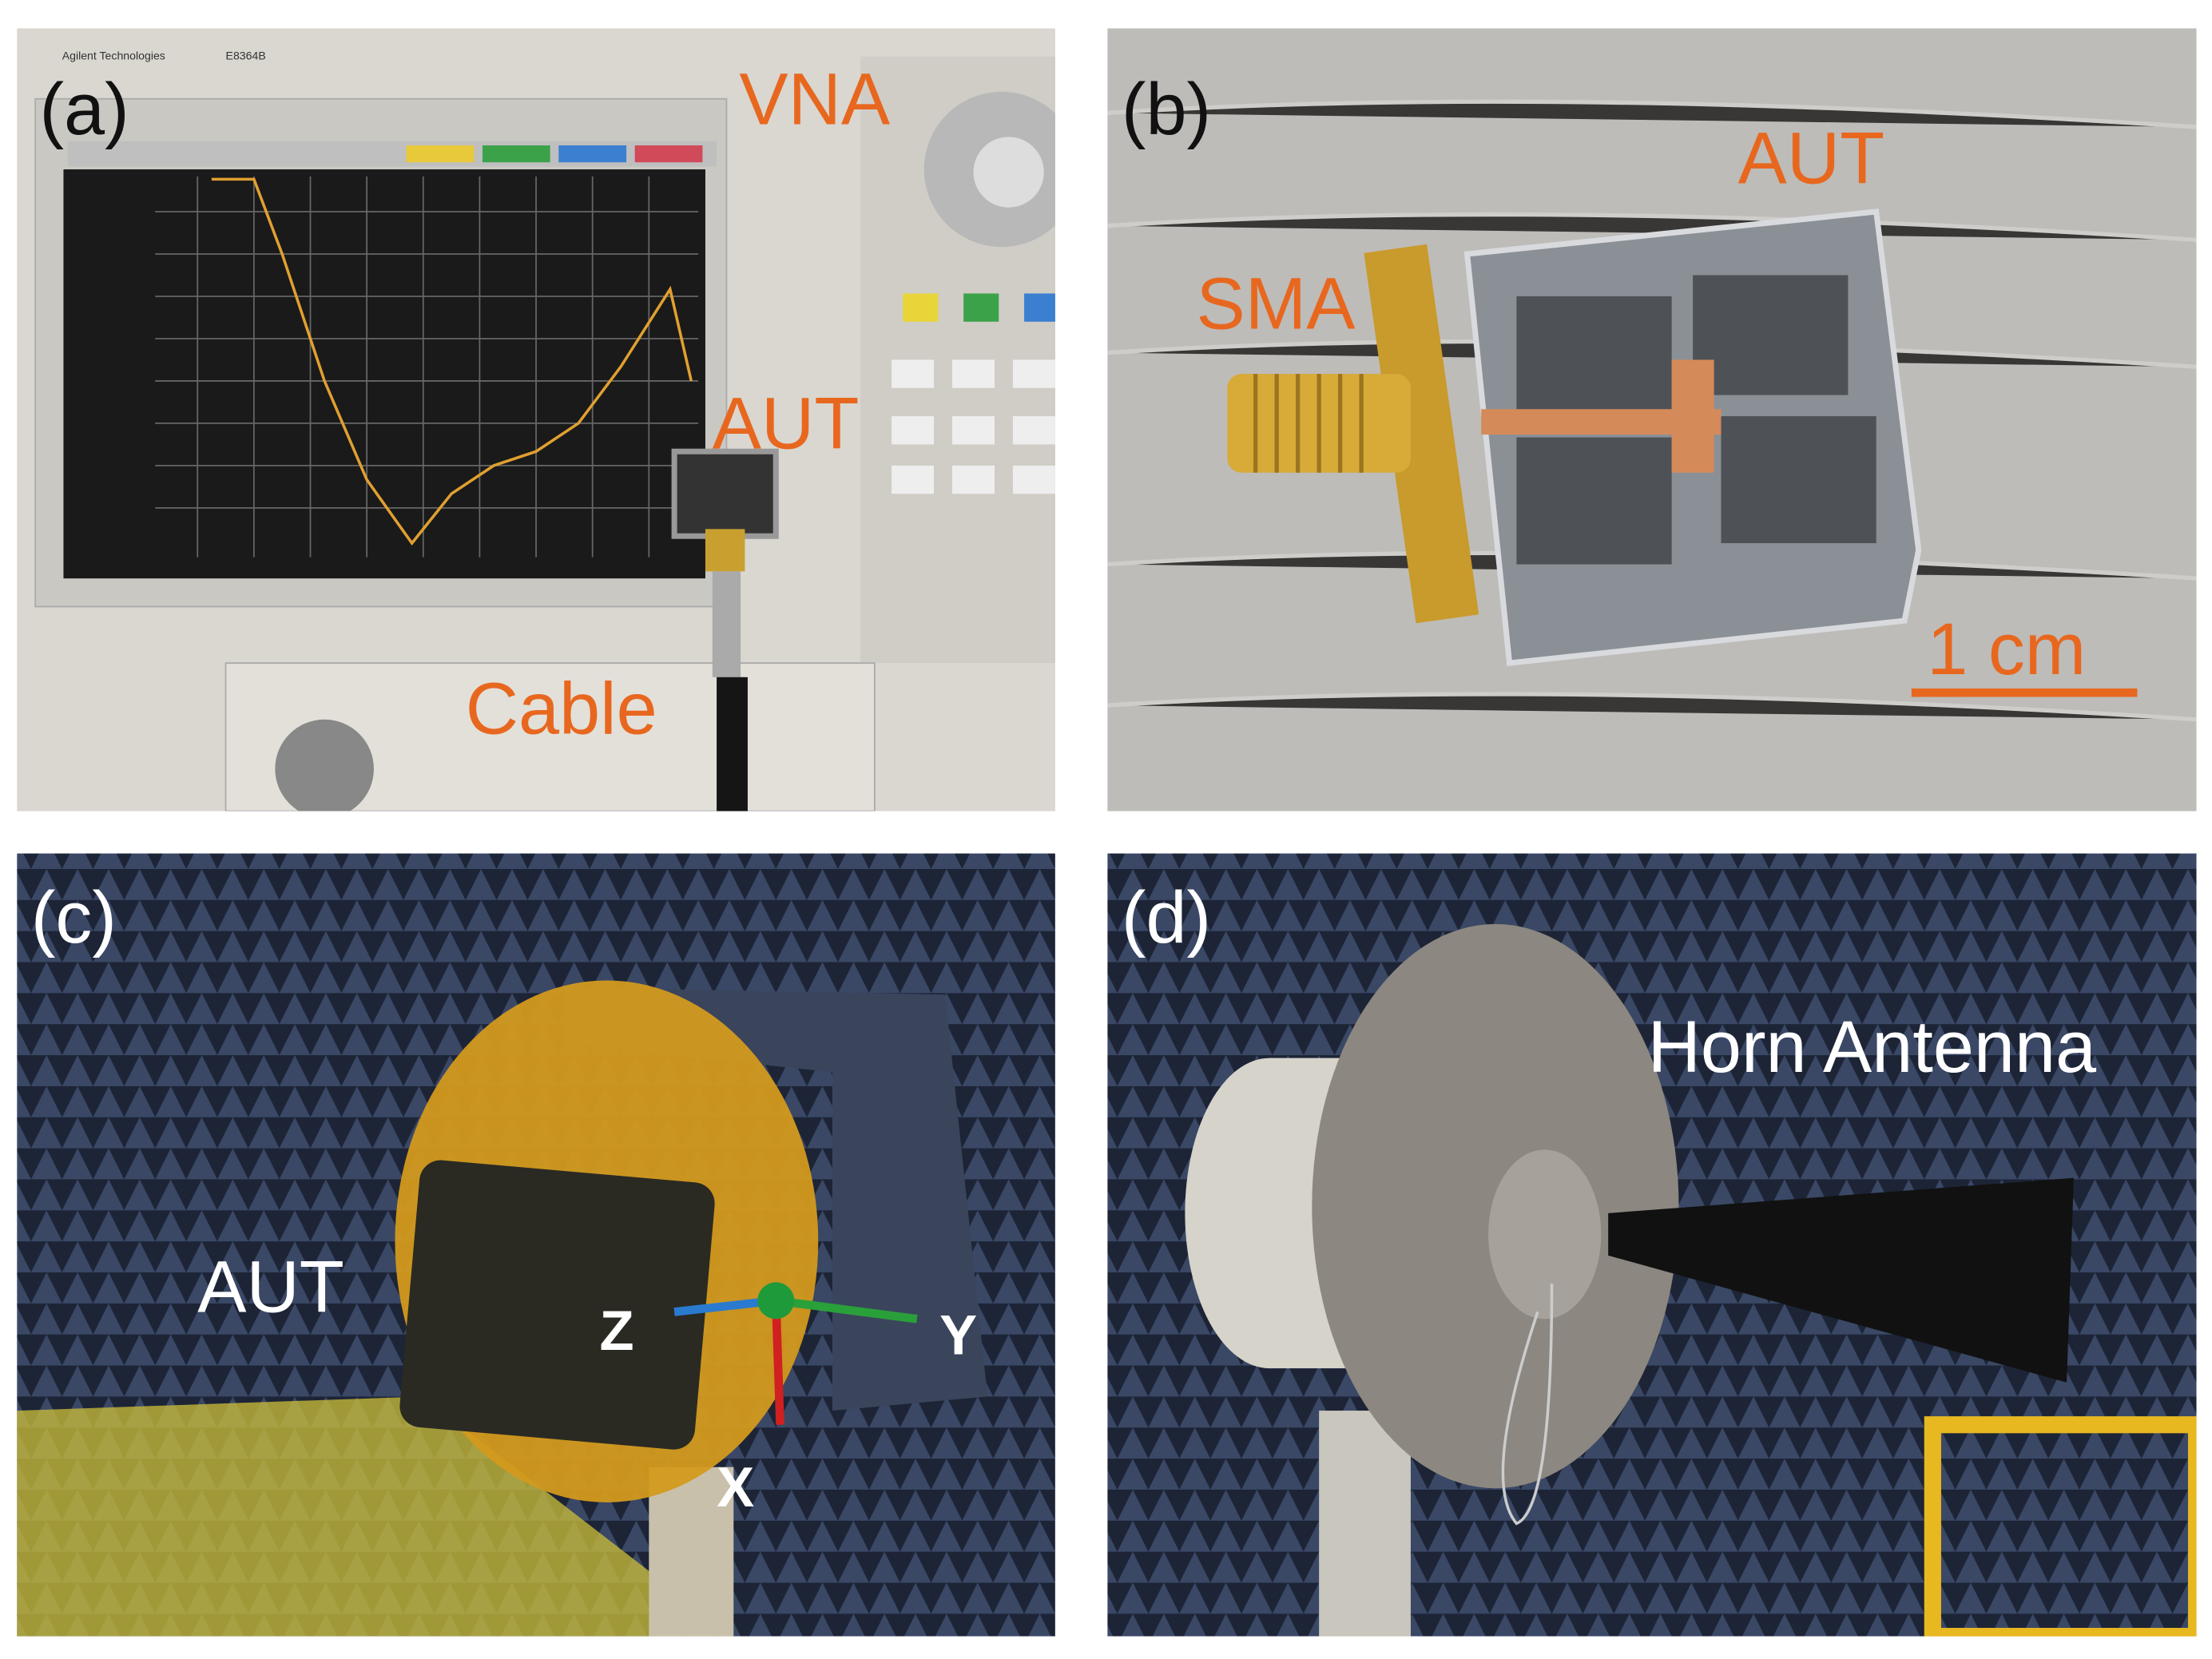 Image resolution: width=2212 pixels, height=1659 pixels. I want to click on annotation: VNA, so click(815, 100).